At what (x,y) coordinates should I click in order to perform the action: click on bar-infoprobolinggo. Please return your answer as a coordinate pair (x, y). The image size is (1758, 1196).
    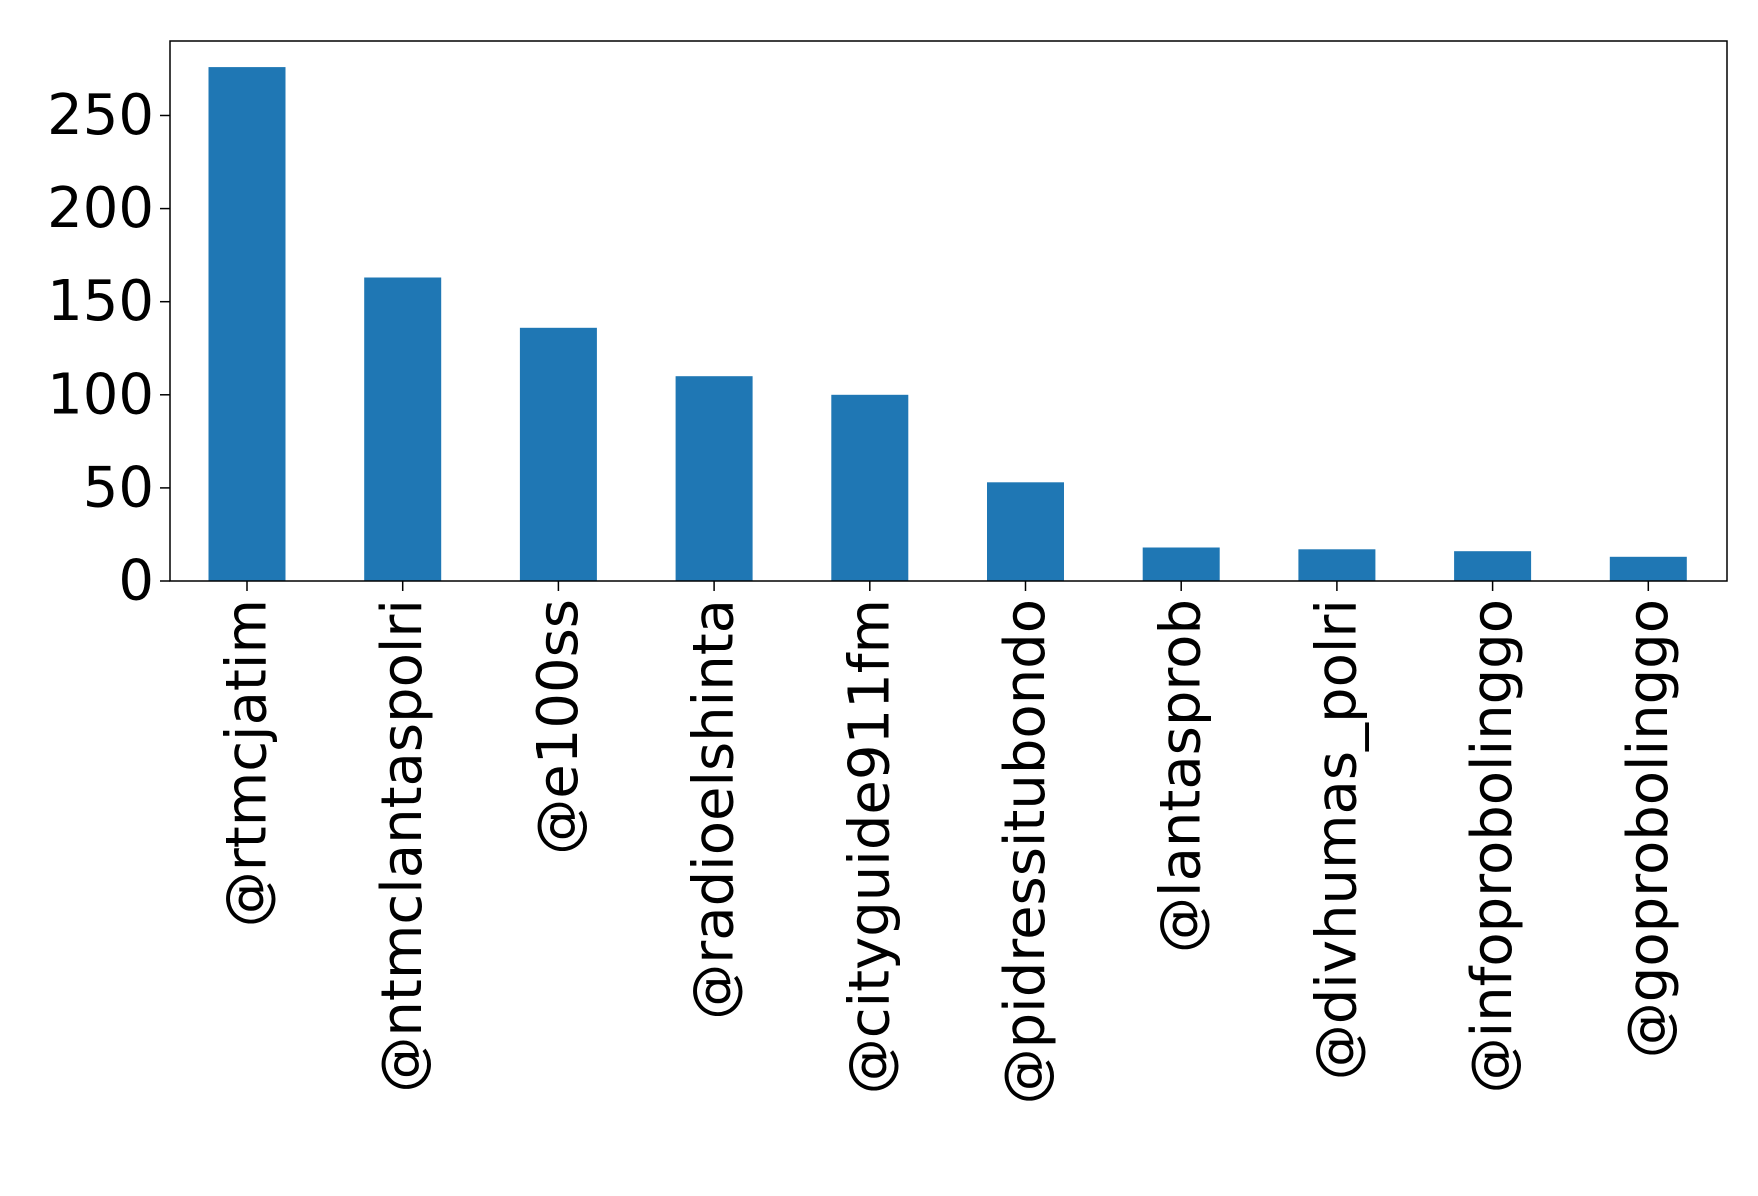
    Looking at the image, I should click on (1493, 566).